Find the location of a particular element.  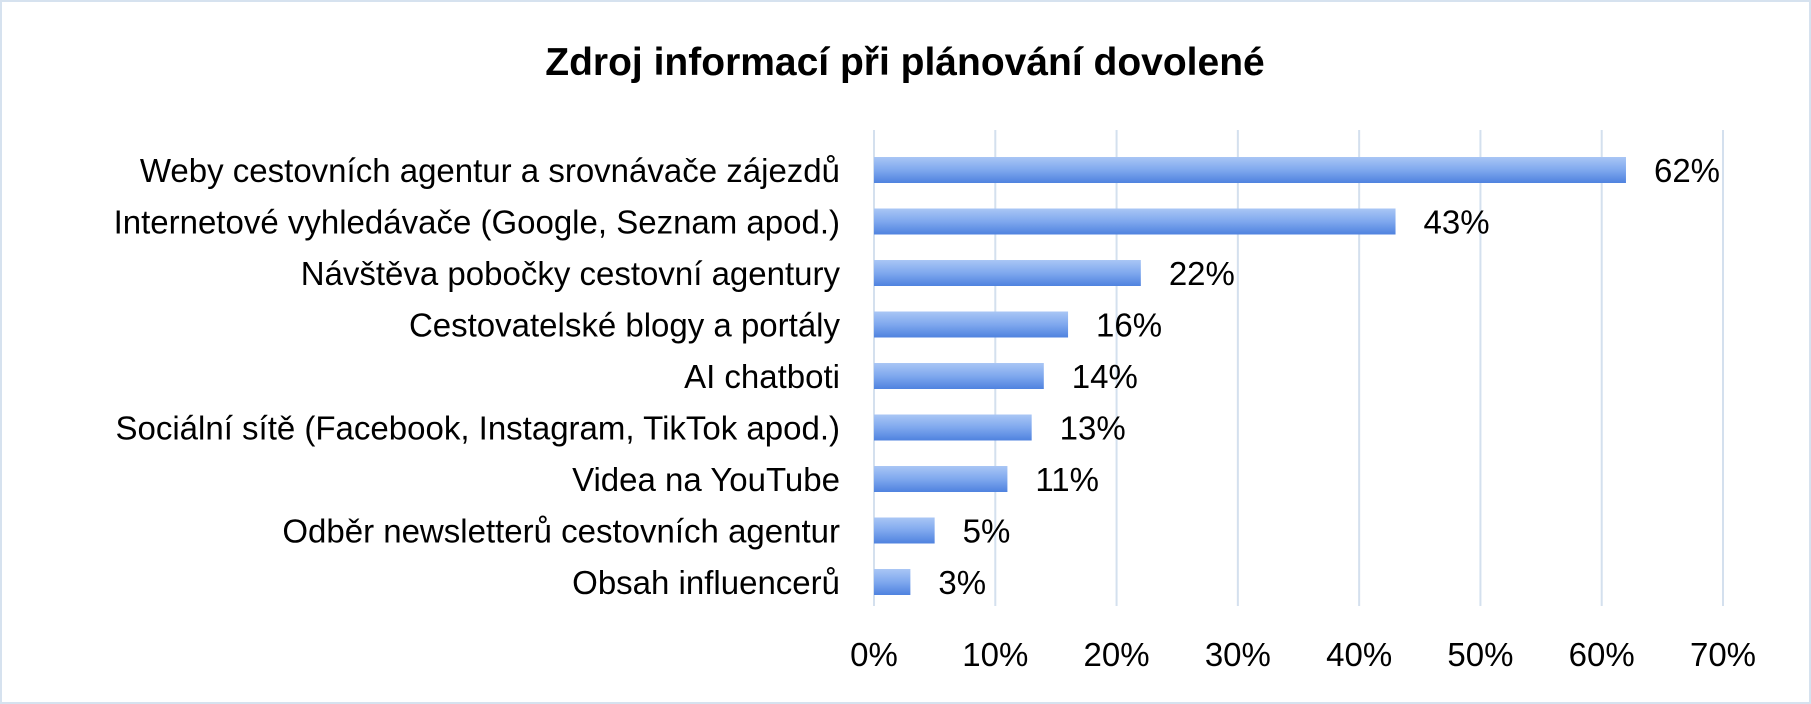

value-label: 3% is located at coordinates (962, 582).